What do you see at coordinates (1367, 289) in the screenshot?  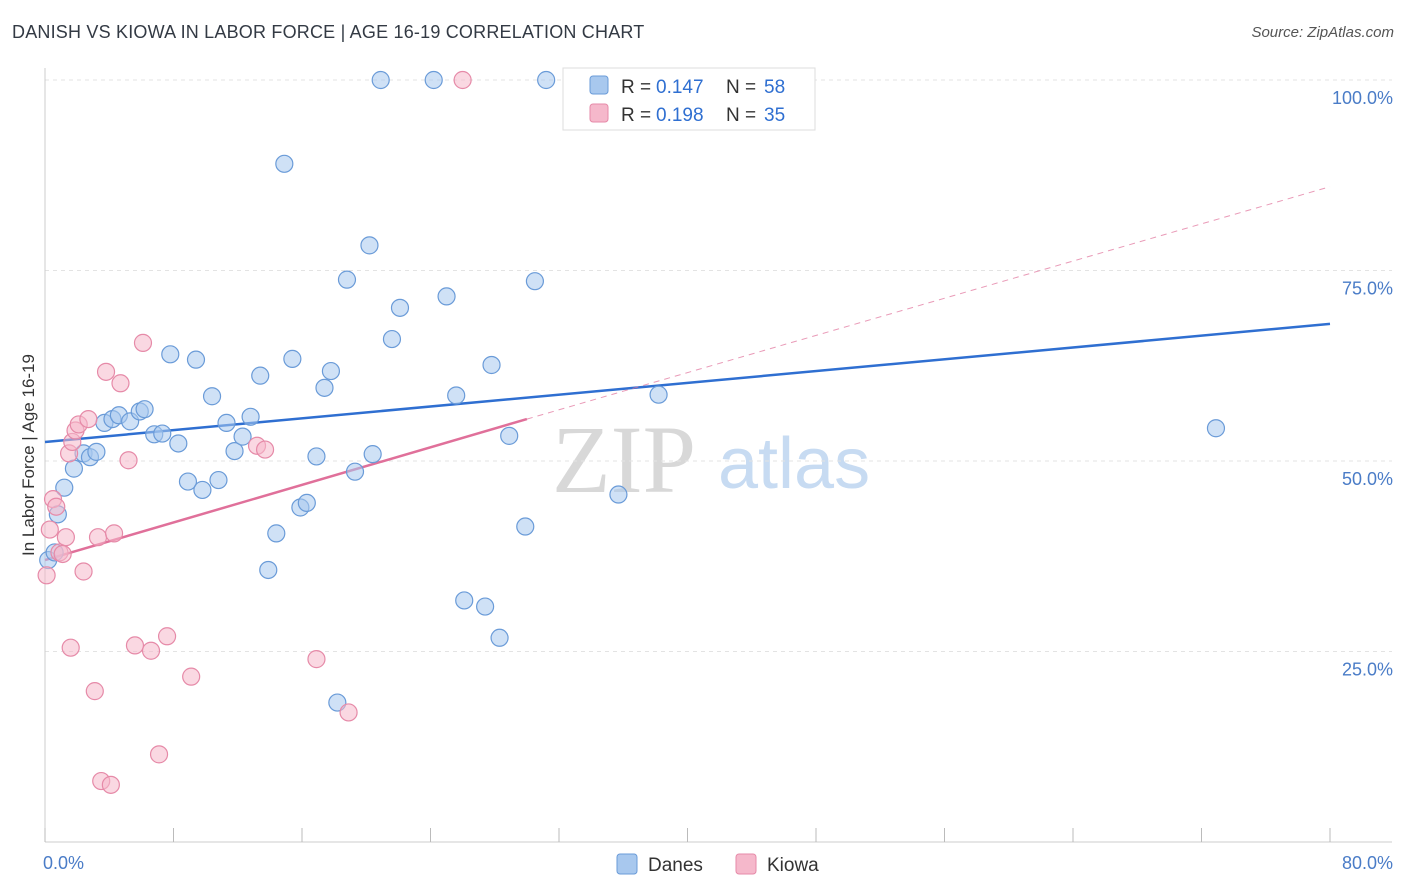 I see `y-tick-label-75: 75.0%` at bounding box center [1367, 289].